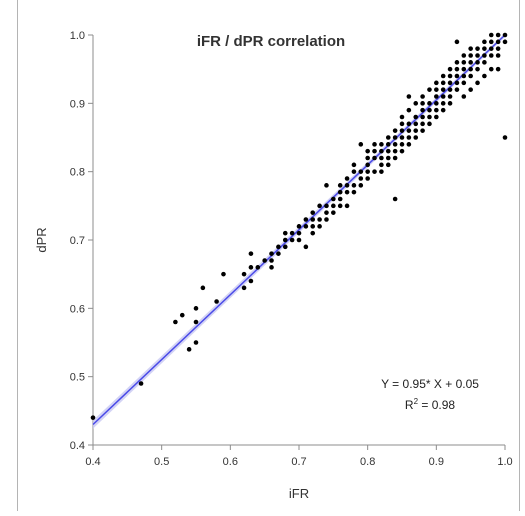 The width and height of the screenshot is (525, 516). I want to click on r-squared-prefix: R, so click(409, 405).